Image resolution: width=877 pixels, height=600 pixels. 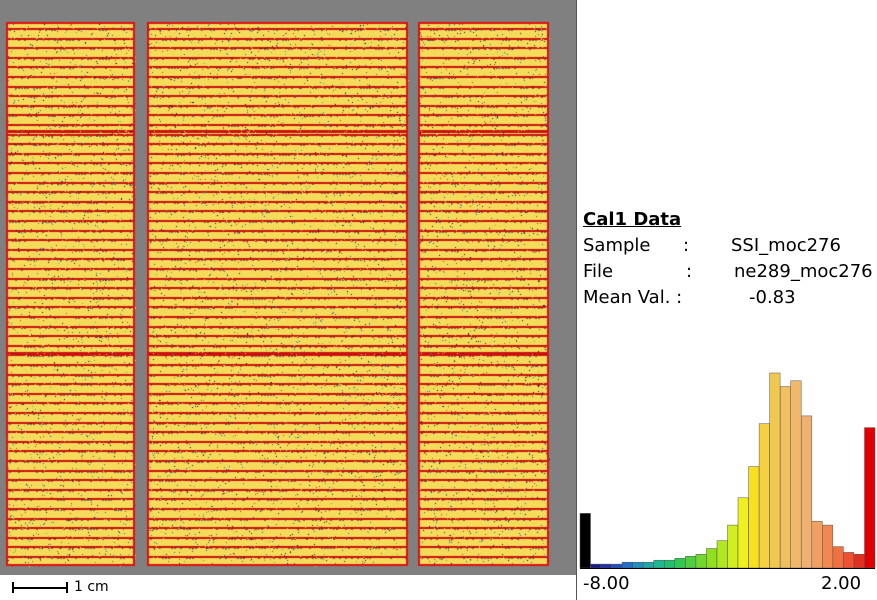 What do you see at coordinates (633, 297) in the screenshot?
I see `info-key-mean: Mean Val. :` at bounding box center [633, 297].